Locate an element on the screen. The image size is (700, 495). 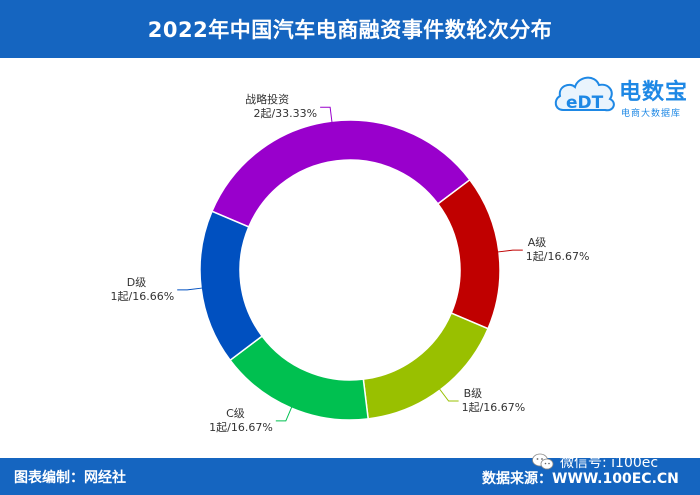
cloud-logo-icon: eDT is located at coordinates (584, 94).